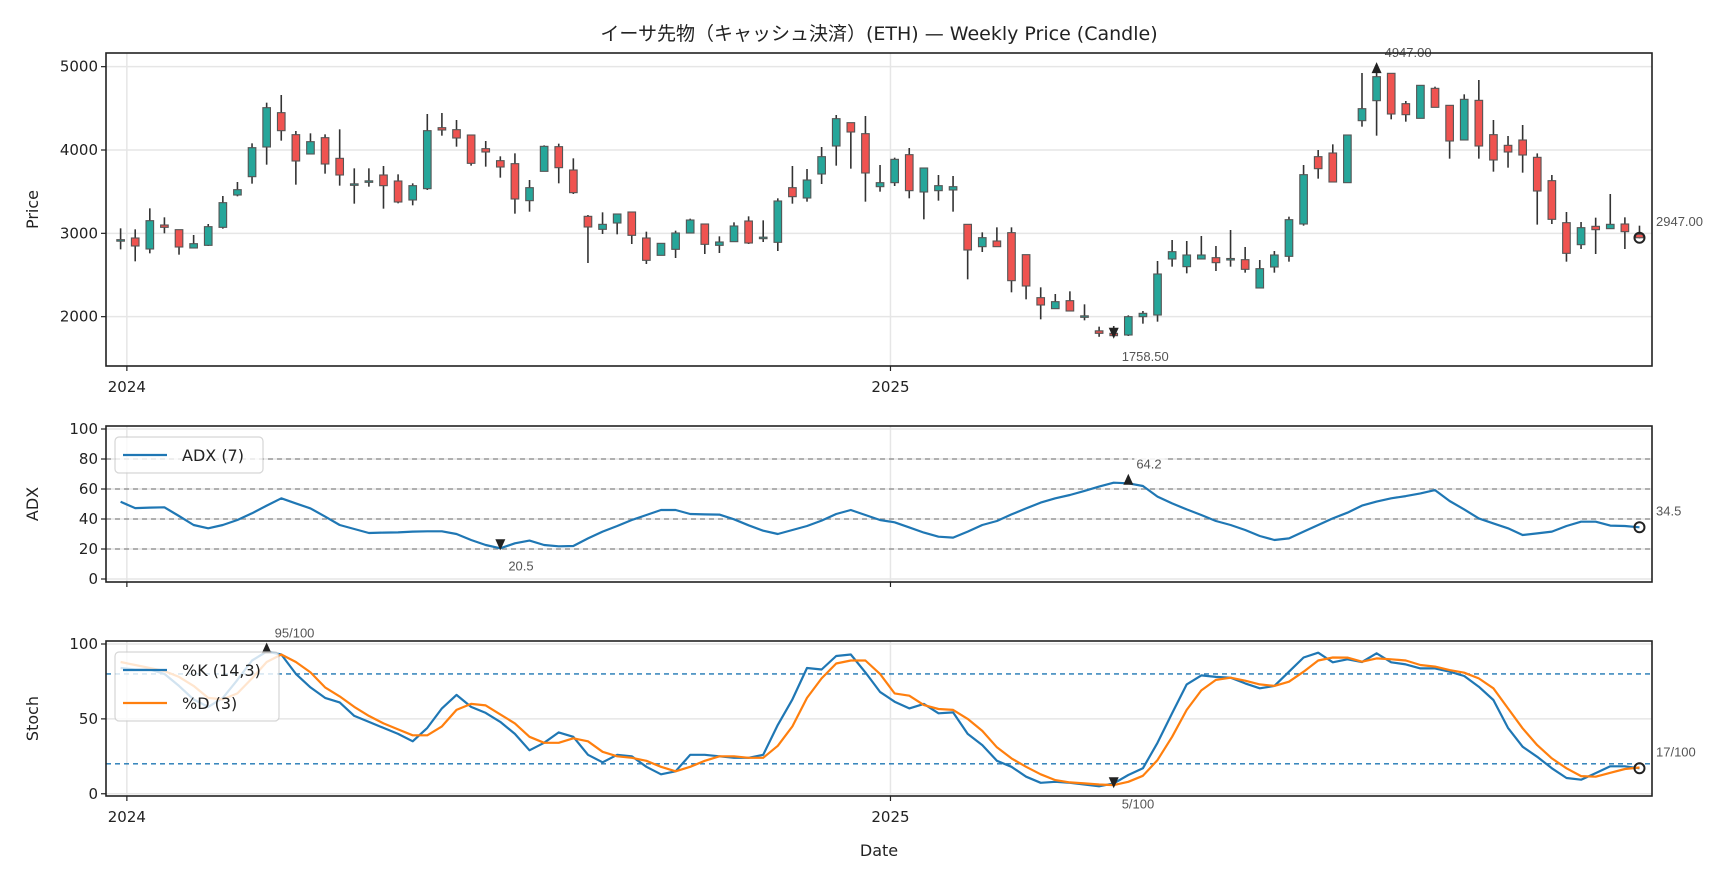  I want to click on y-tick-label: 5000, so click(79, 67).